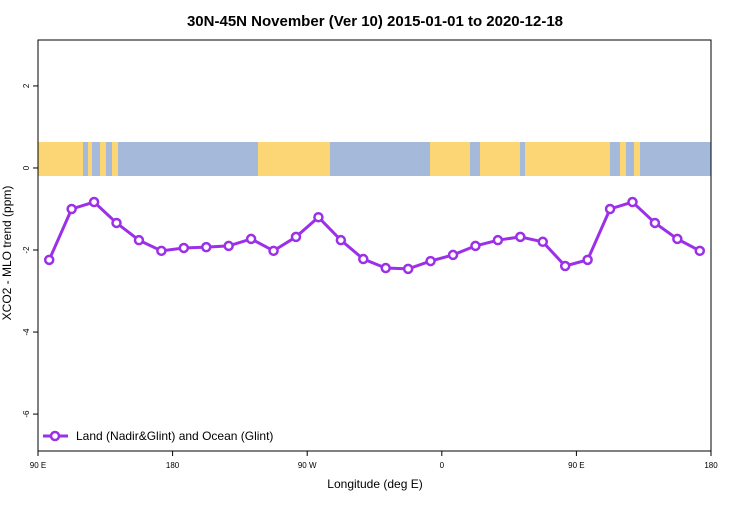  I want to click on y-tick-label: -2, so click(26, 250).